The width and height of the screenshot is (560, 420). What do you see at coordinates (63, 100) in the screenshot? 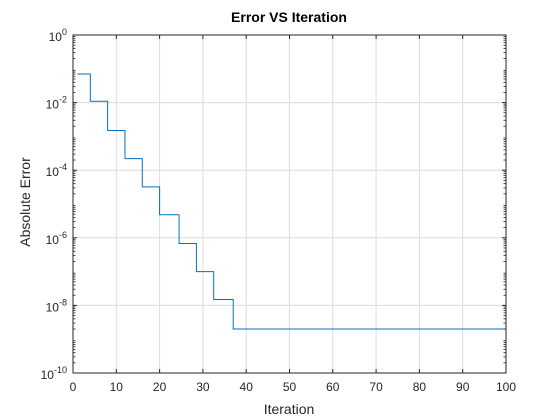
I see `y-tick-exponent: -2` at bounding box center [63, 100].